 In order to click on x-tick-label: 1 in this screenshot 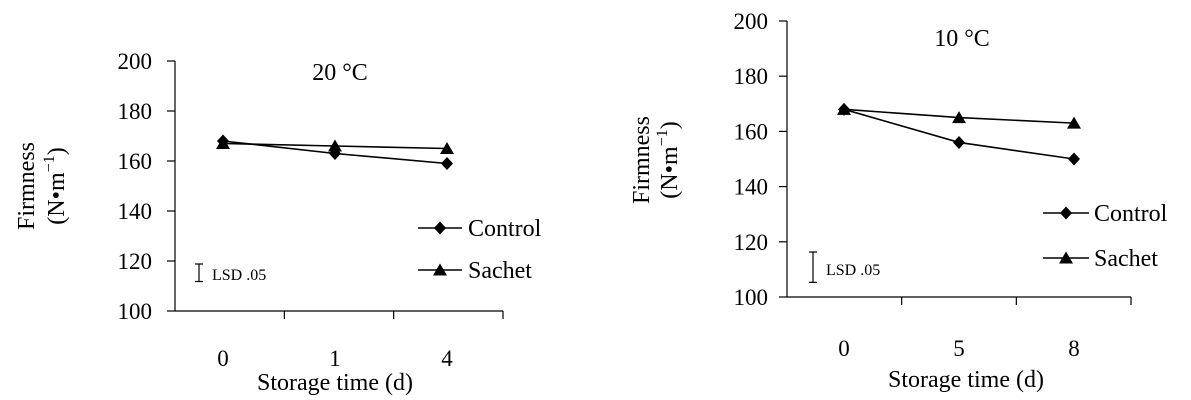, I will do `click(335, 358)`.